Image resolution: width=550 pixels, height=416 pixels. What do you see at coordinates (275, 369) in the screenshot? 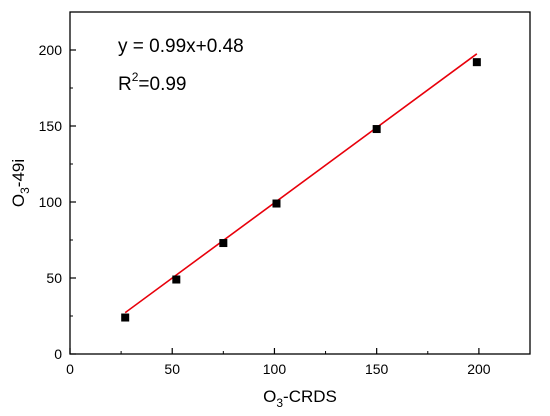
I see `x-tick-label: 100` at bounding box center [275, 369].